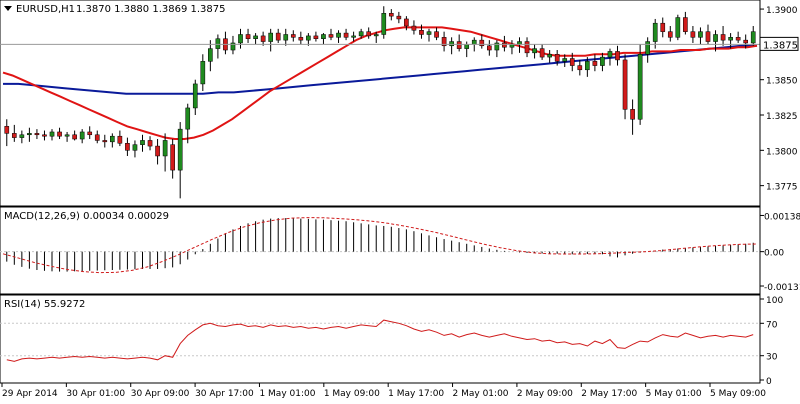 The height and width of the screenshot is (404, 800). What do you see at coordinates (380, 245) in the screenshot?
I see `macd-histogram` at bounding box center [380, 245].